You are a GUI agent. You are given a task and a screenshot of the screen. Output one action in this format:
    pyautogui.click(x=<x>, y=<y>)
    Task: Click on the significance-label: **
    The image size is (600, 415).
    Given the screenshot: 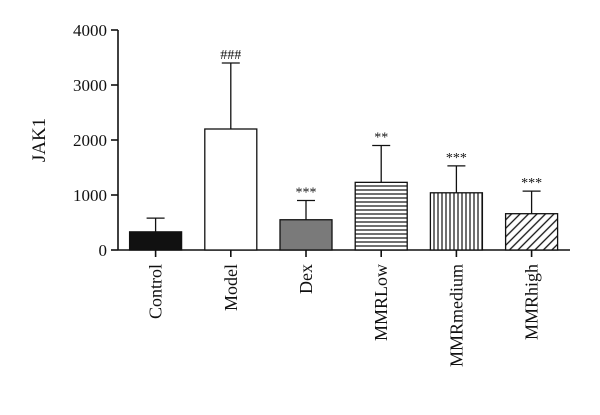 What is the action you would take?
    pyautogui.click(x=381, y=138)
    